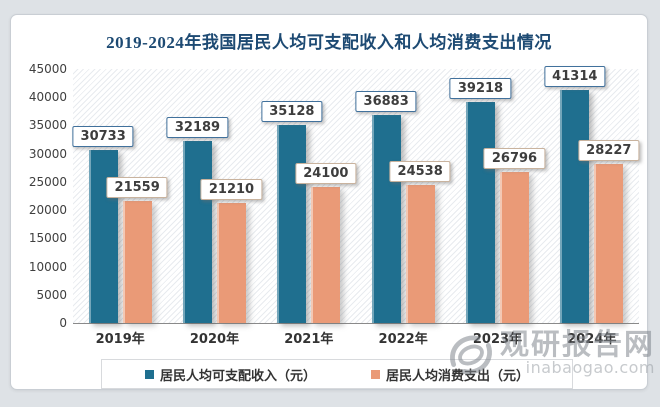 This screenshot has height=407, width=660. Describe the element at coordinates (47, 181) in the screenshot. I see `y-tick-label: 25000` at that location.